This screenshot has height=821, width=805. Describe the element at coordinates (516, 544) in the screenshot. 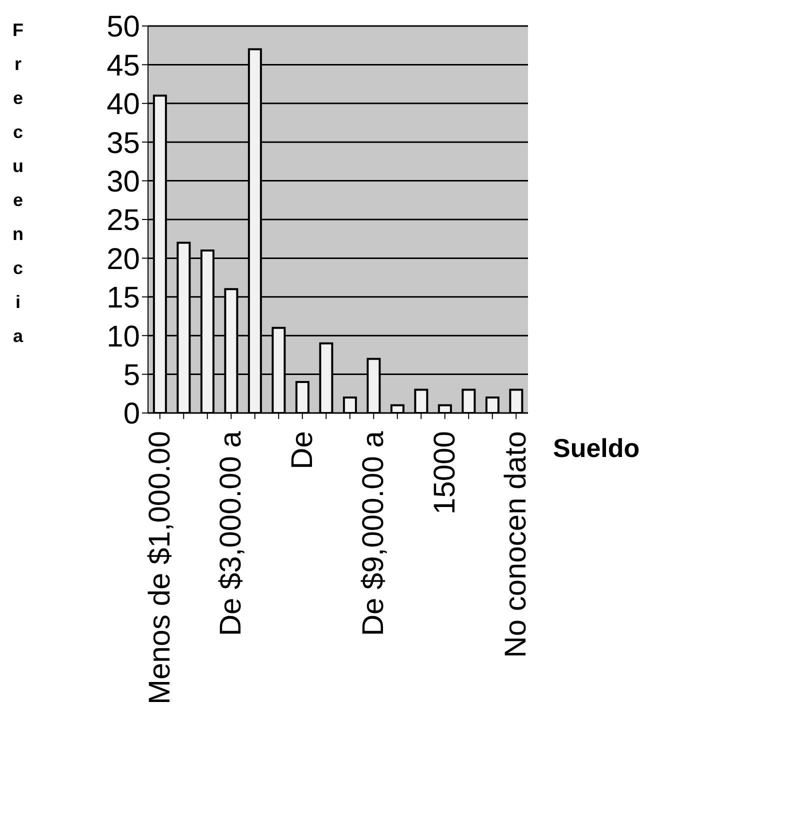

I see `x-tick-label: No conocen dato` at that location.